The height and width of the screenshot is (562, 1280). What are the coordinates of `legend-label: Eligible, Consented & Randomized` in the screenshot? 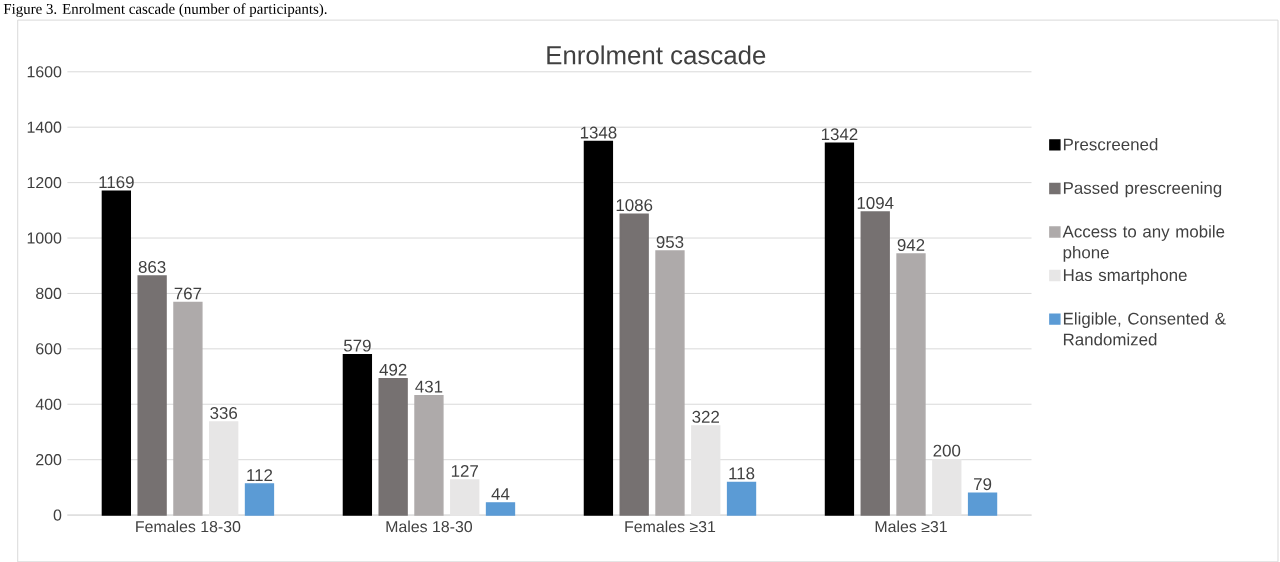 It's located at (1144, 329).